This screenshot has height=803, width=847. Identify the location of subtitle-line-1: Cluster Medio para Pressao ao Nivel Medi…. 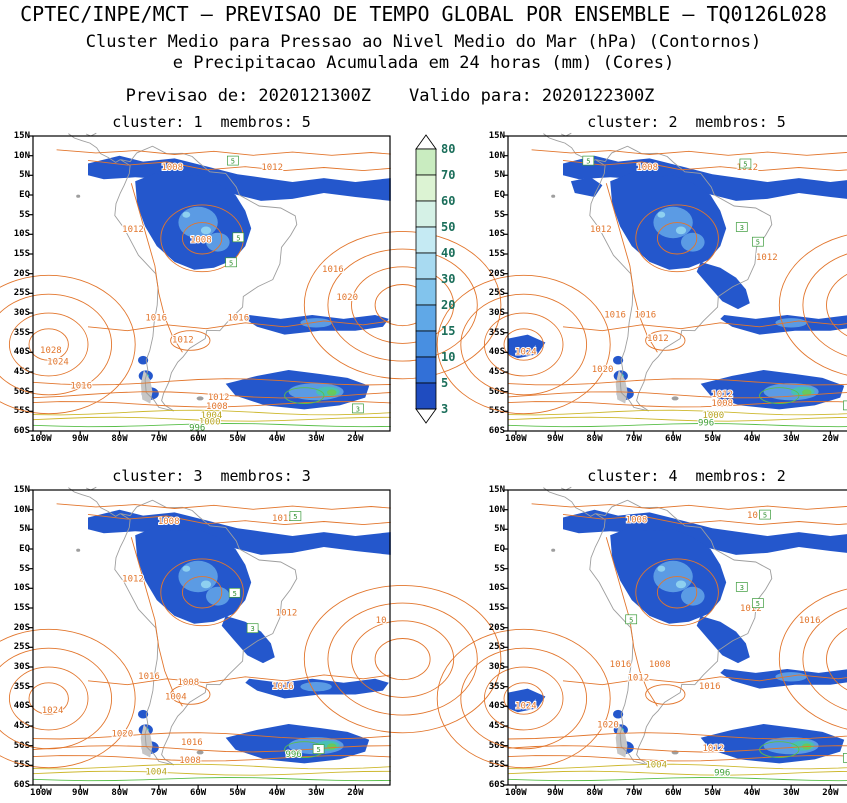
(423, 42).